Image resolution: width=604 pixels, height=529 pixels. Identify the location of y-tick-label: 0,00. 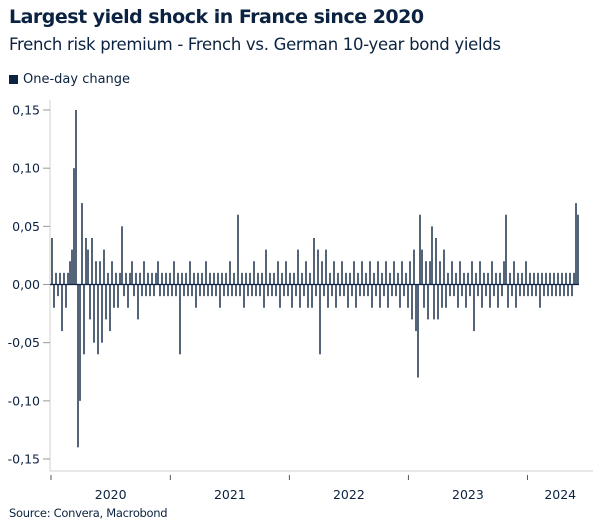
(26, 284).